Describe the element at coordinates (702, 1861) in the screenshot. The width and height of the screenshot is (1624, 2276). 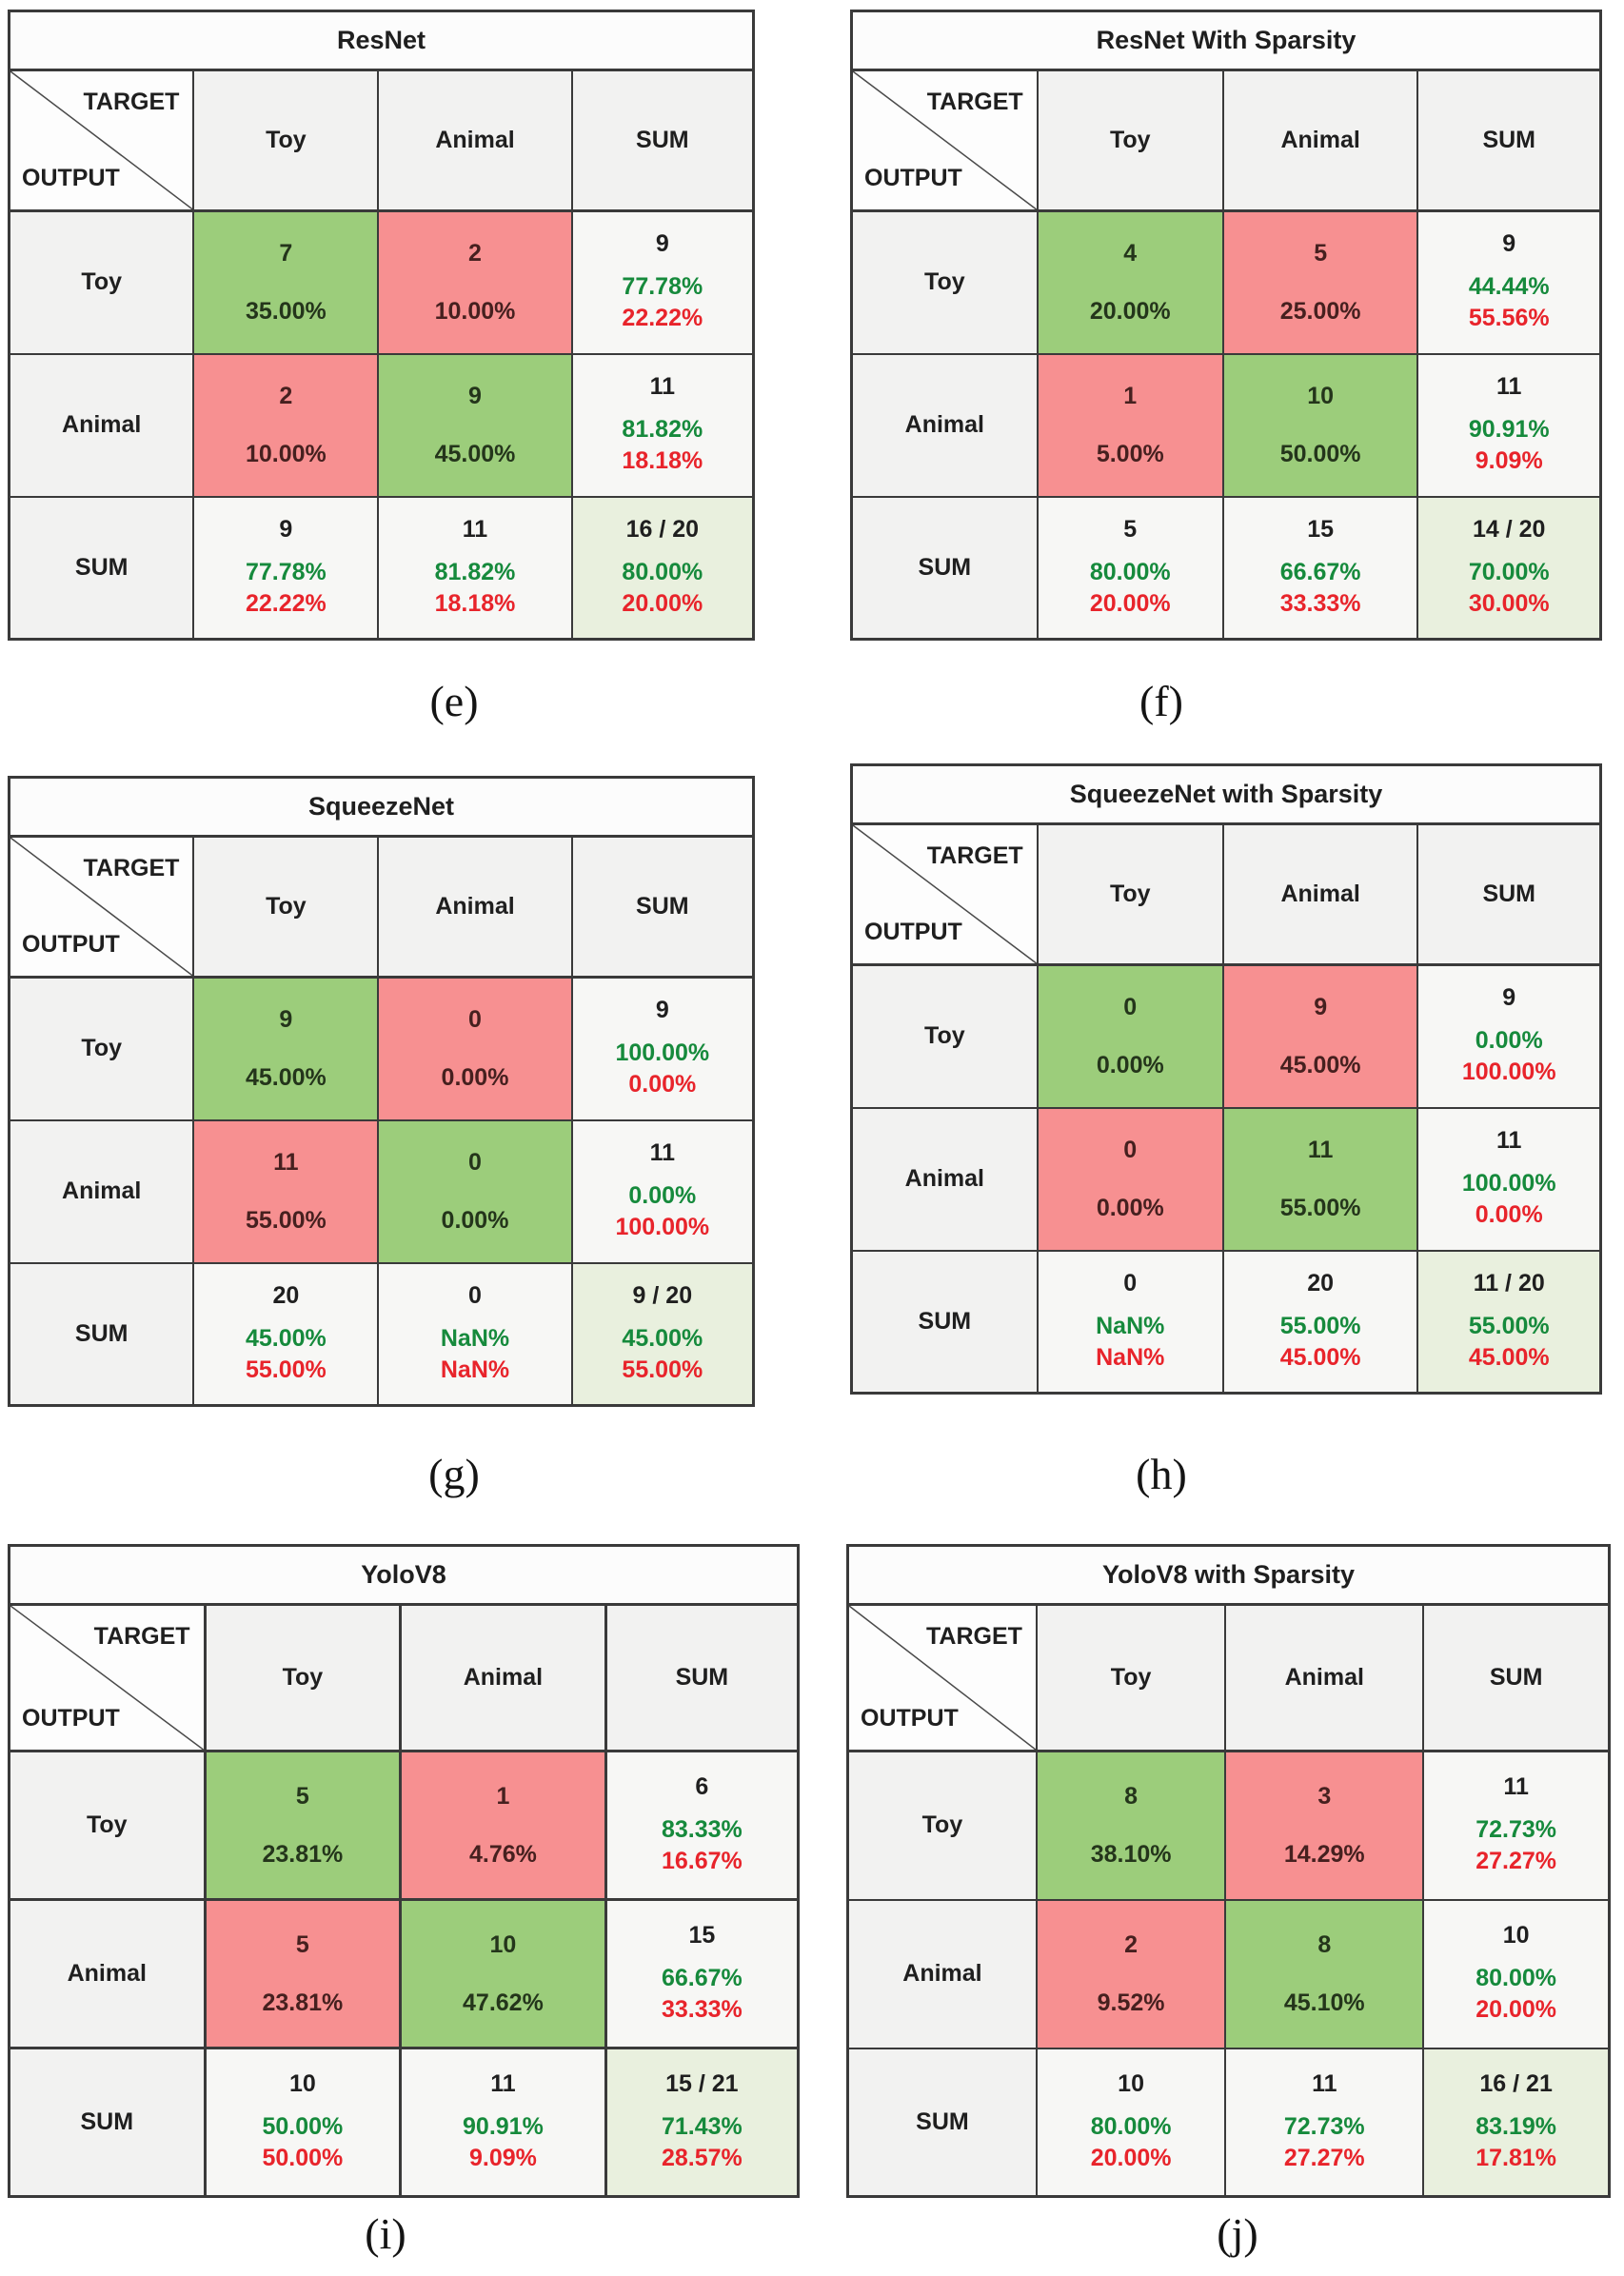
I see `negative-percent: 16.67%` at that location.